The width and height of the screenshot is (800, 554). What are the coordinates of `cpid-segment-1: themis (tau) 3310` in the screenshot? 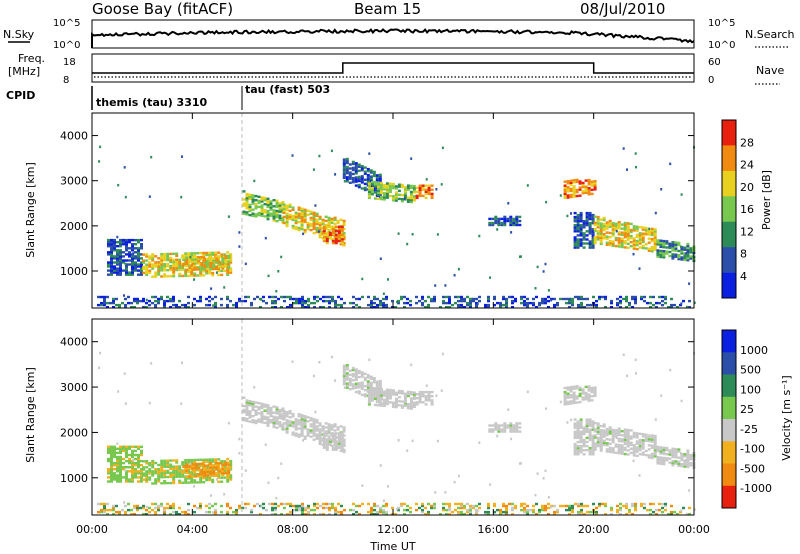 It's located at (152, 102).